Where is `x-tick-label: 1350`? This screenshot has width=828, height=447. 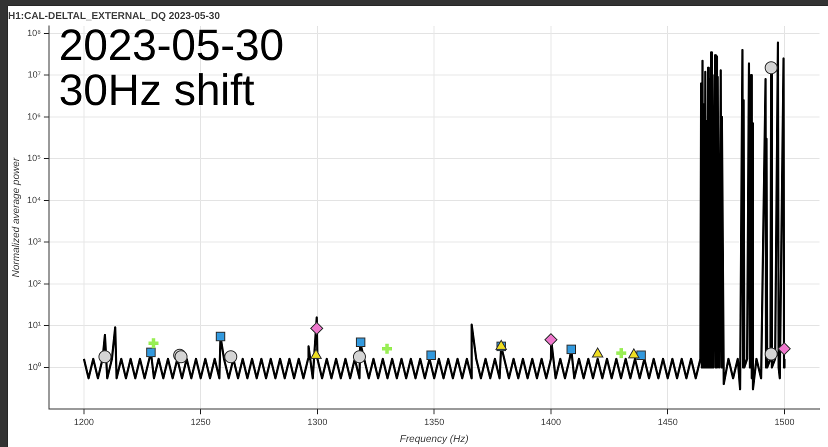
x-tick-label: 1350 is located at coordinates (434, 422).